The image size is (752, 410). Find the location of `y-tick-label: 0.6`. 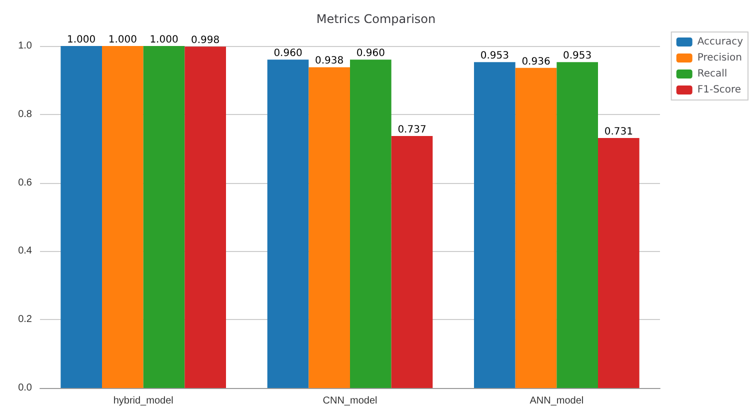

y-tick-label: 0.6 is located at coordinates (25, 182).